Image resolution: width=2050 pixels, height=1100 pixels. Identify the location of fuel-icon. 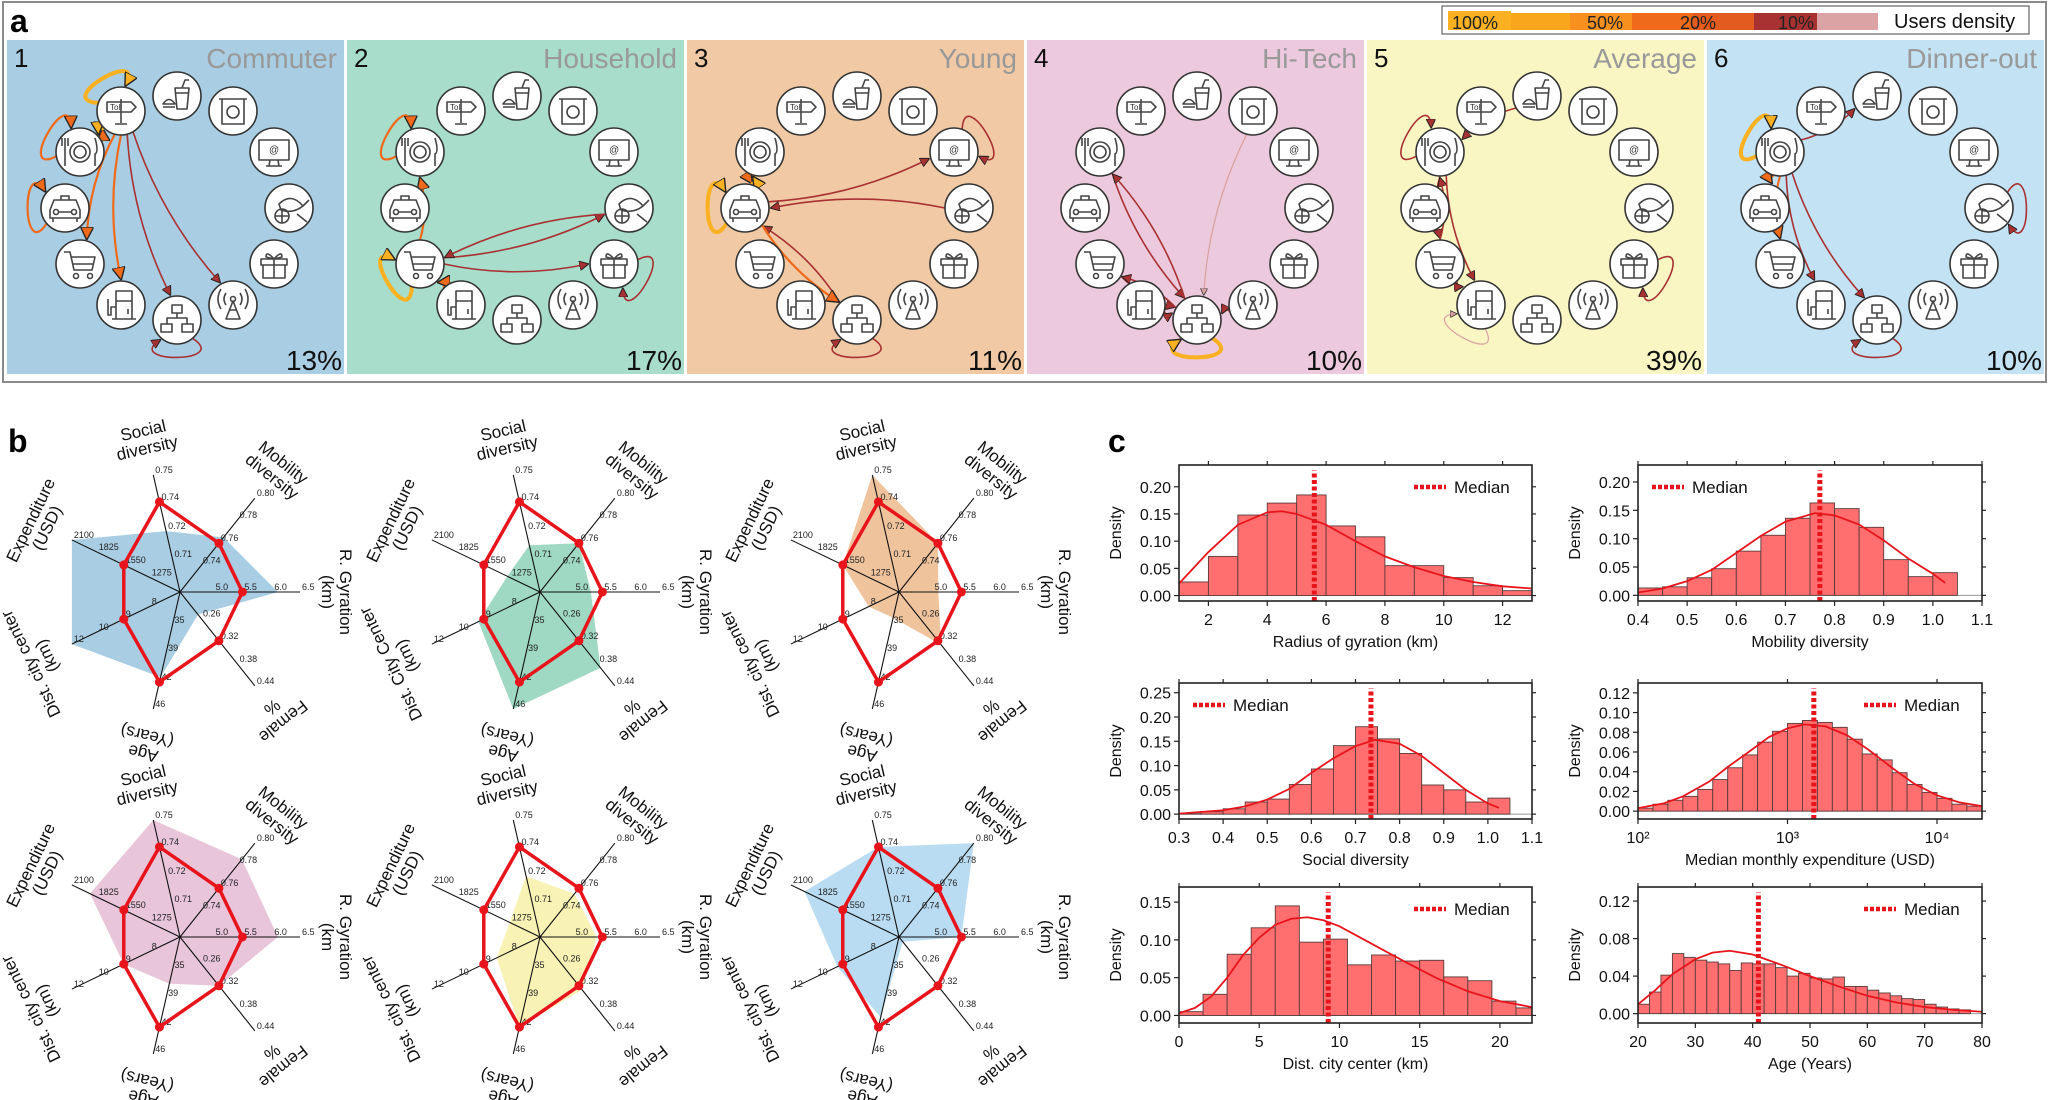
(801, 305).